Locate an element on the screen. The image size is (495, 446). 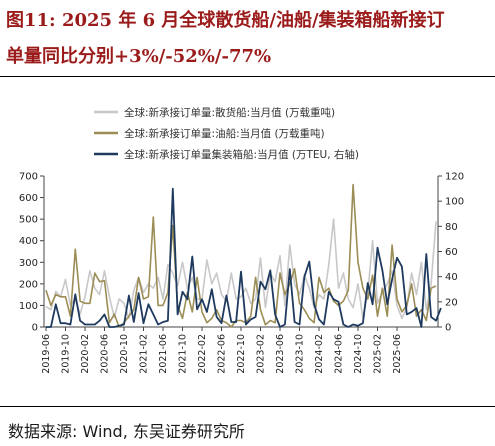
x-tick-label: 2019-10 is located at coordinates (66, 354).